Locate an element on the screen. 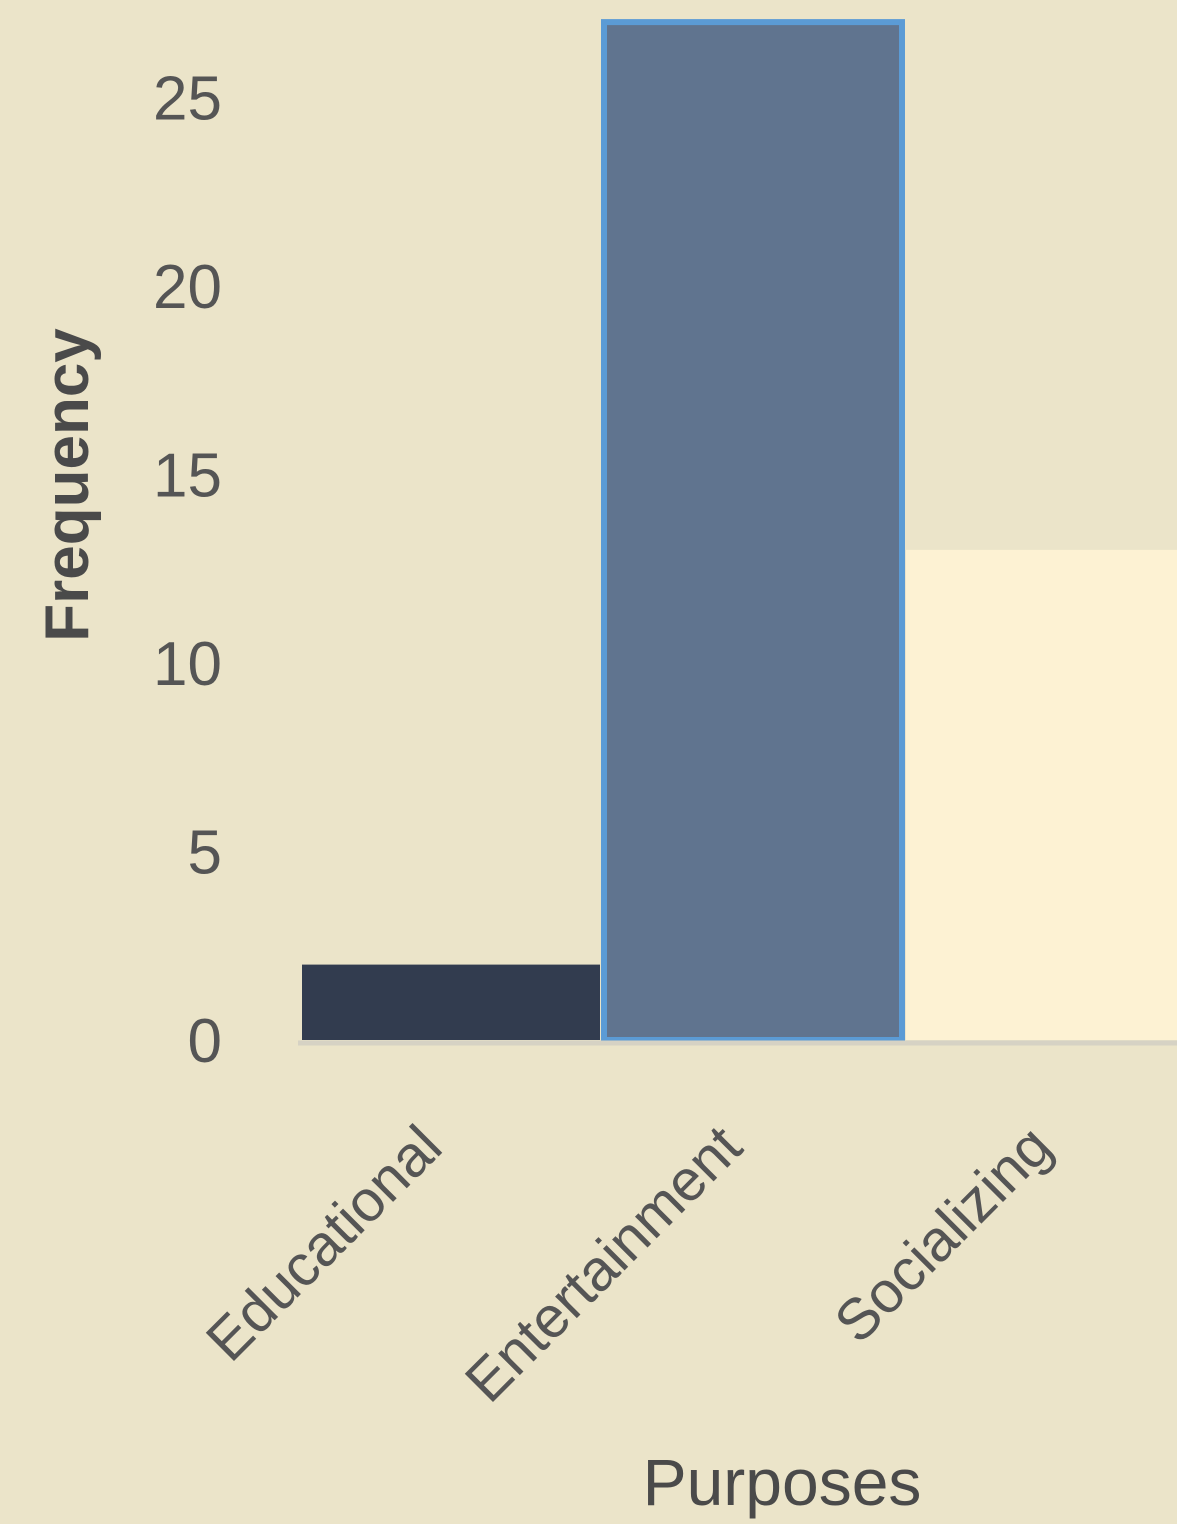  y-tick-label: 5 is located at coordinates (205, 853).